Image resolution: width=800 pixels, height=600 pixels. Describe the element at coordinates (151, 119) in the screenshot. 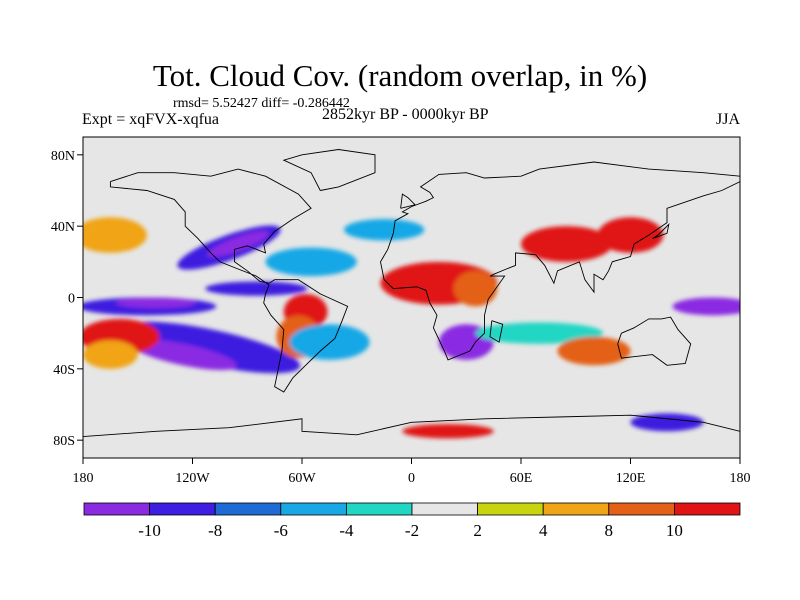

I see `experiment-label: Expt = xqFVX-xqfua` at that location.